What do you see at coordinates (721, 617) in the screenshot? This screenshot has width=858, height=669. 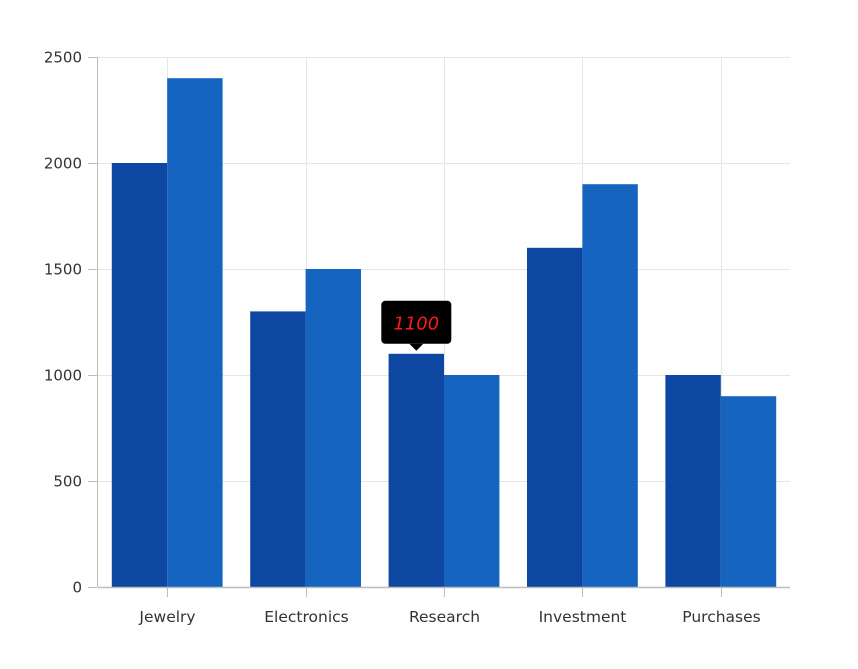 I see `x-tick-label: Purchases` at bounding box center [721, 617].